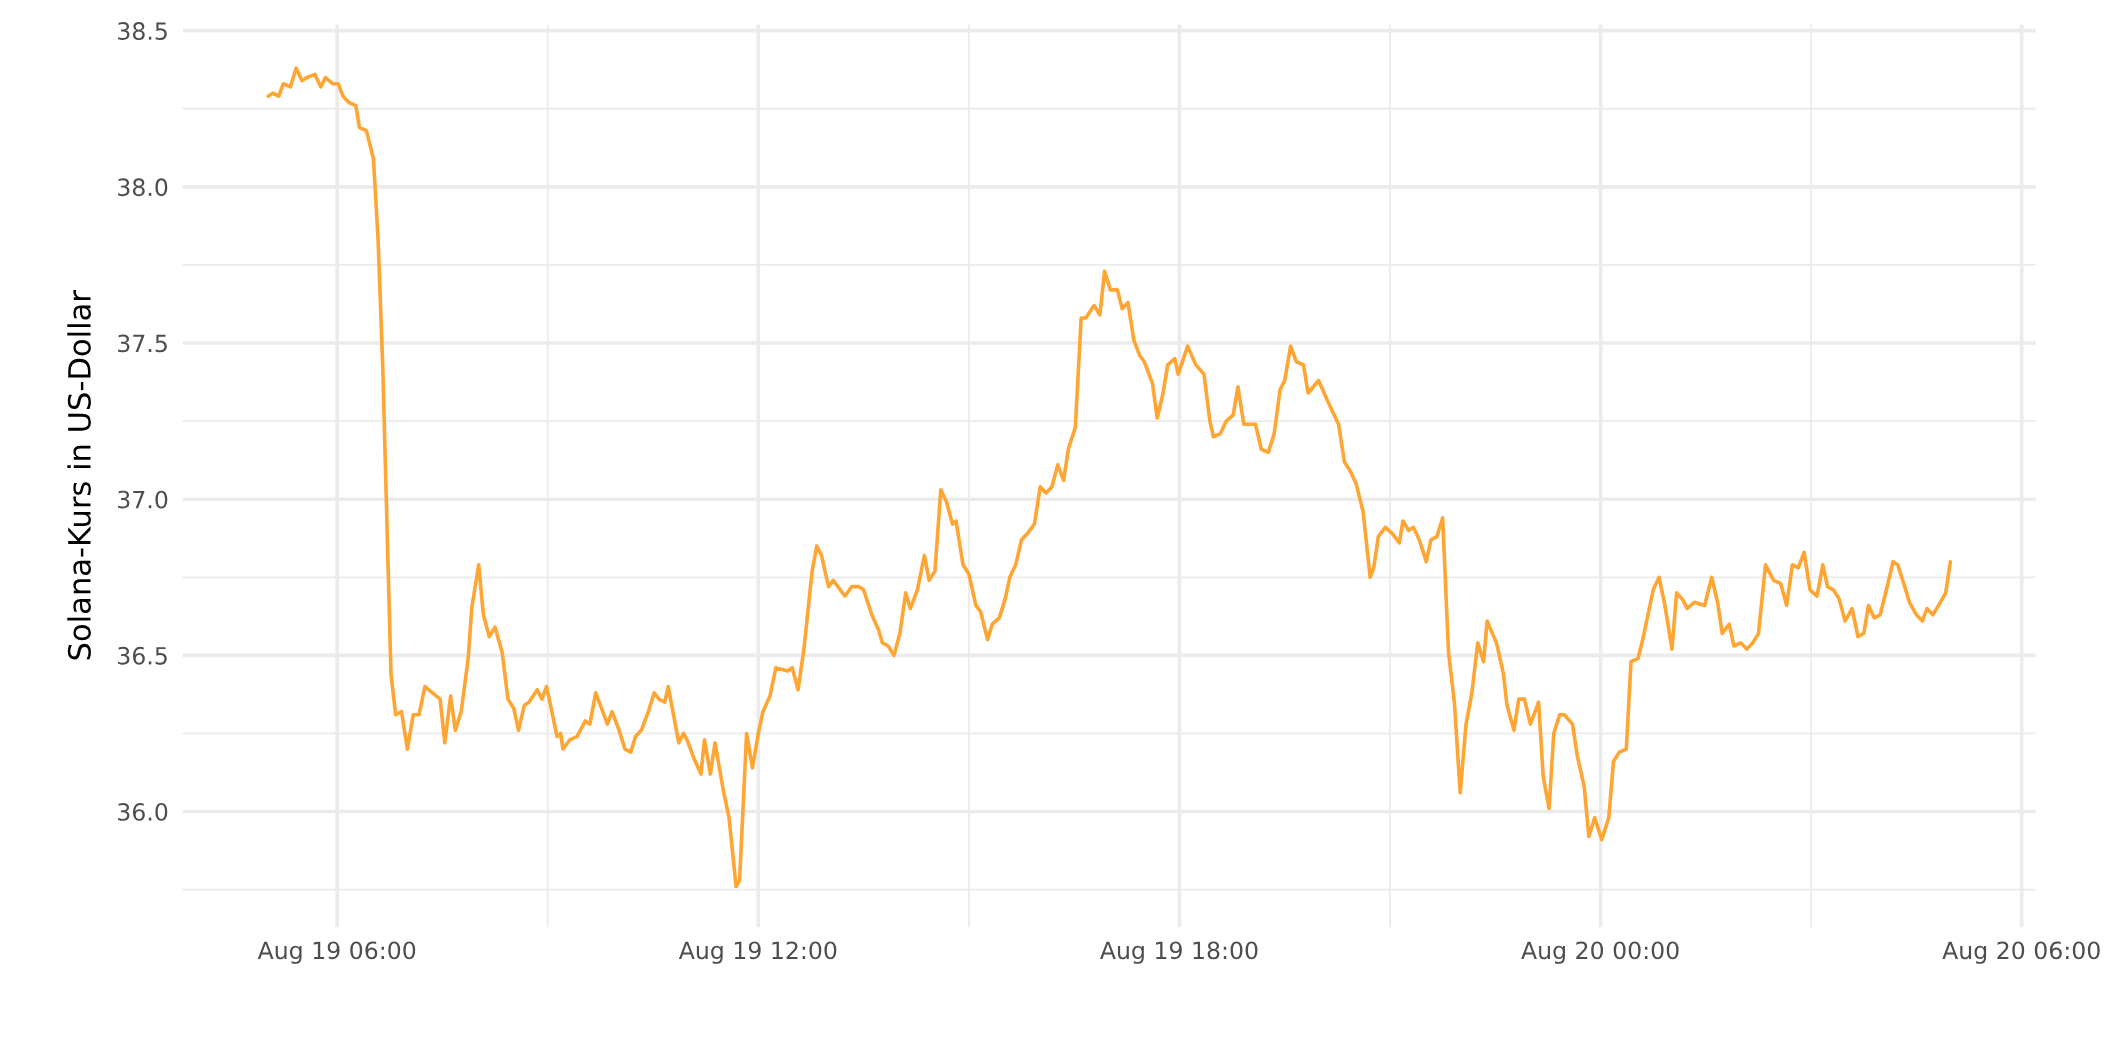 Image resolution: width=2125 pixels, height=1062 pixels. What do you see at coordinates (143, 187) in the screenshot?
I see `y-tick-label: 38.0` at bounding box center [143, 187].